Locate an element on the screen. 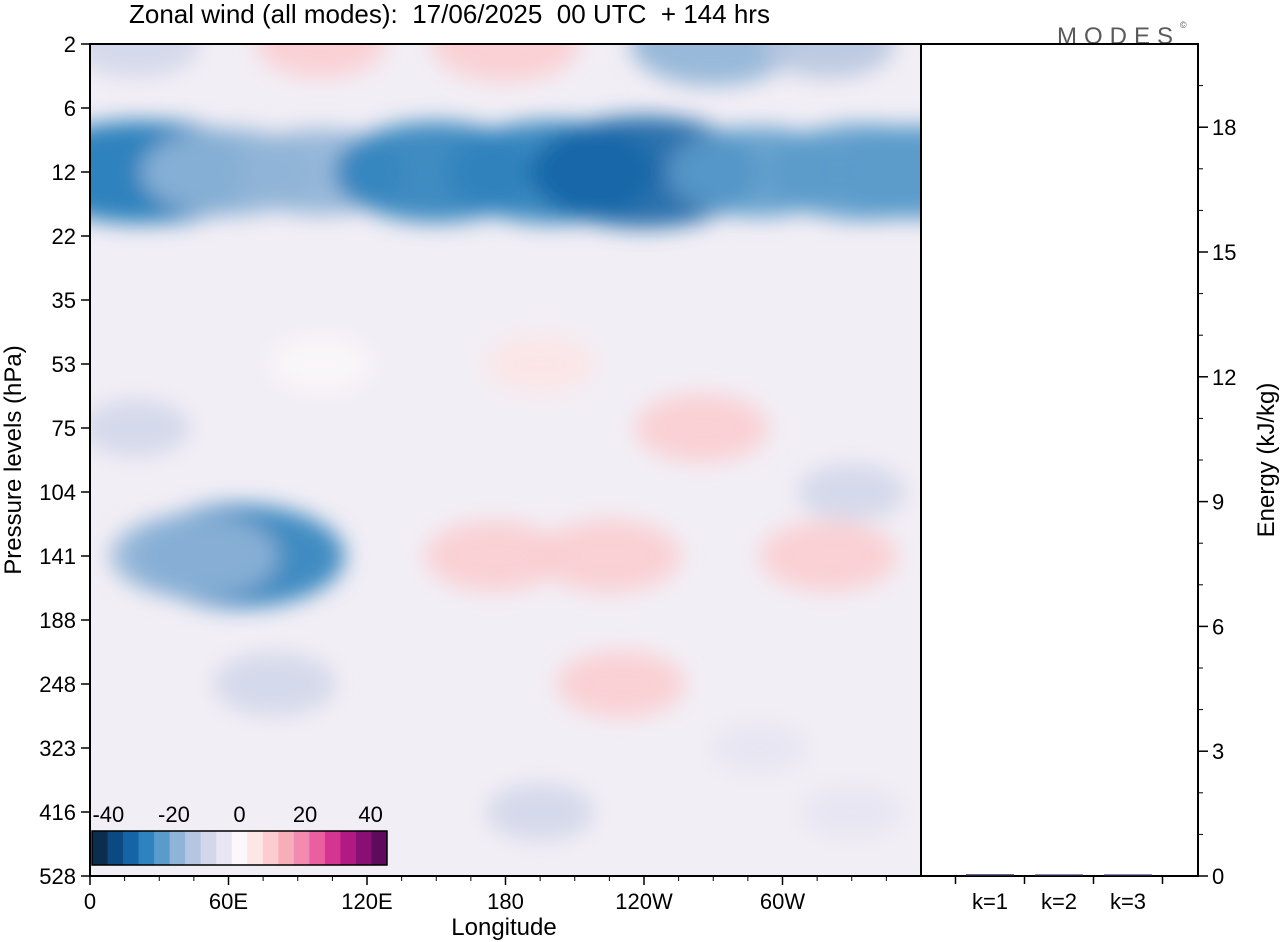  y-axis-label: Pressure levels (hPa) is located at coordinates (13, 459).